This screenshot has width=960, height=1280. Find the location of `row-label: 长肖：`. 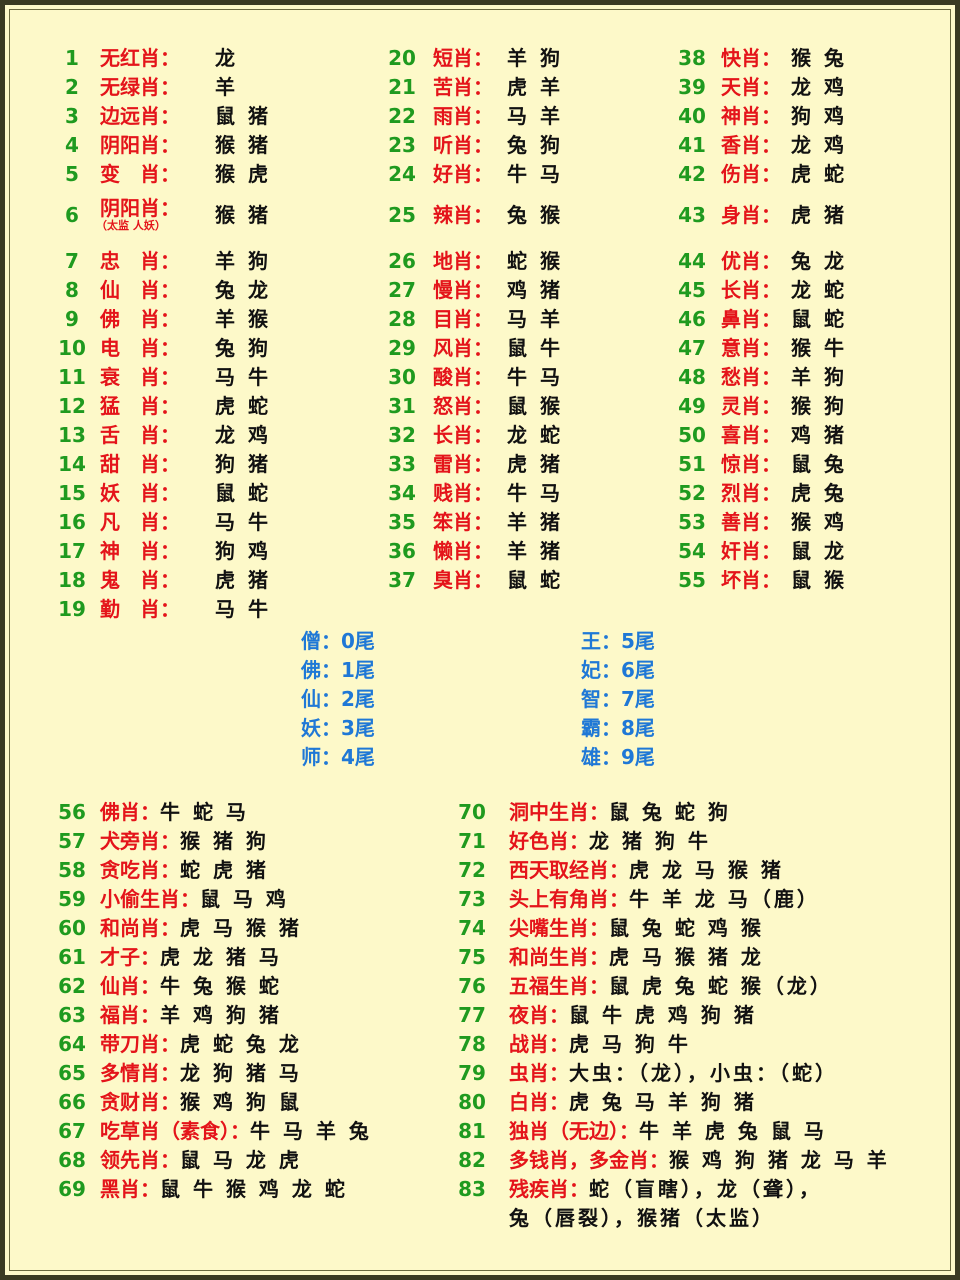

row-label: 长肖： is located at coordinates (463, 435).